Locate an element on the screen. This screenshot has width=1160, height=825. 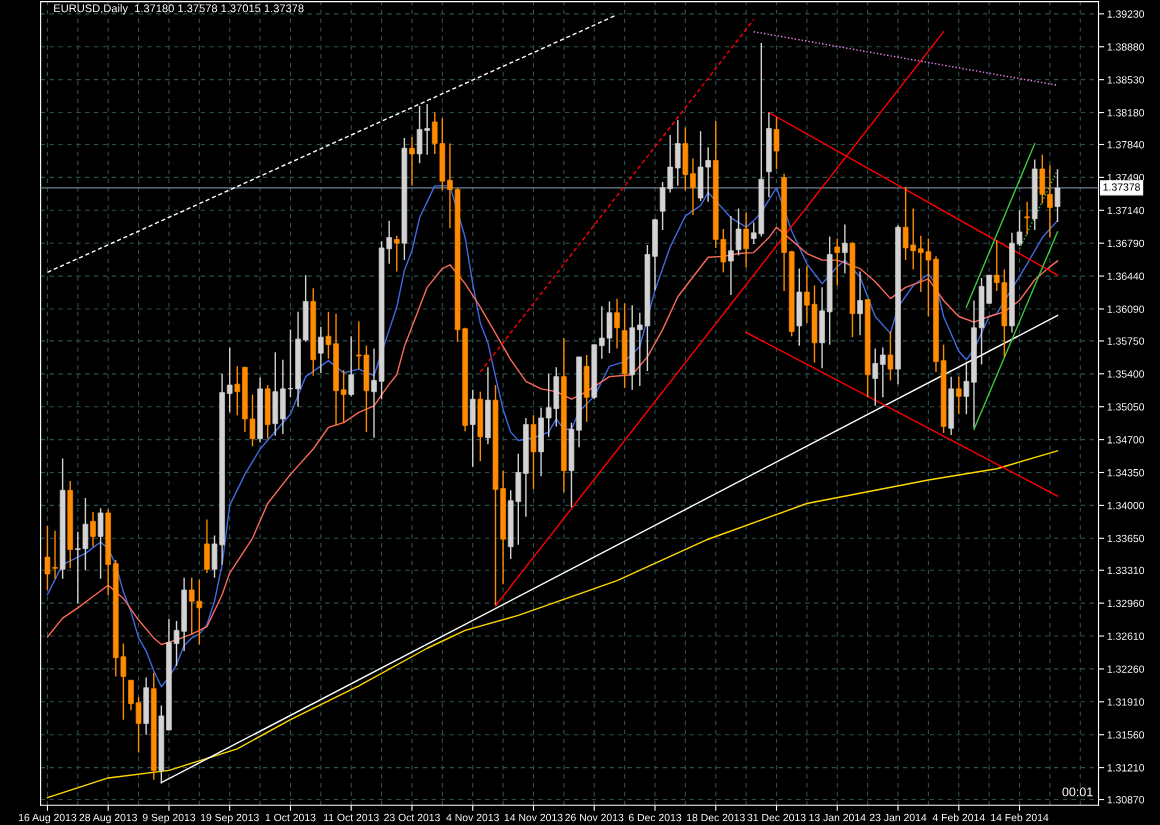
x-tick-label: 31 Dec 2013 is located at coordinates (776, 817).